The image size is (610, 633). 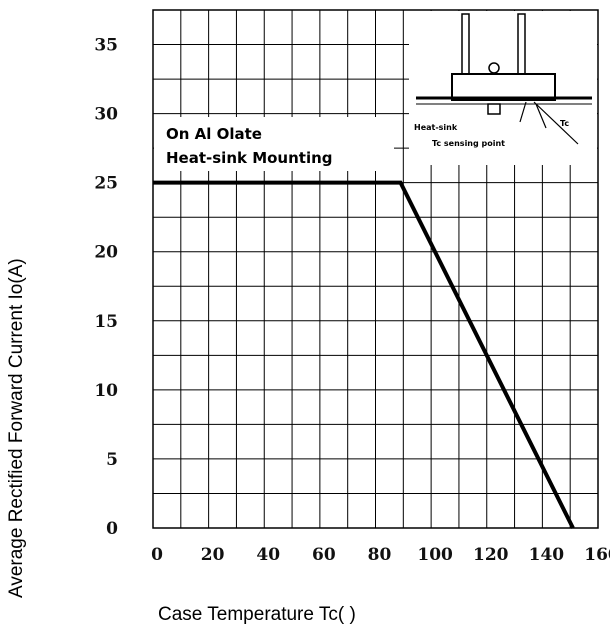 I want to click on x-tick-label: 80, so click(x=380, y=555).